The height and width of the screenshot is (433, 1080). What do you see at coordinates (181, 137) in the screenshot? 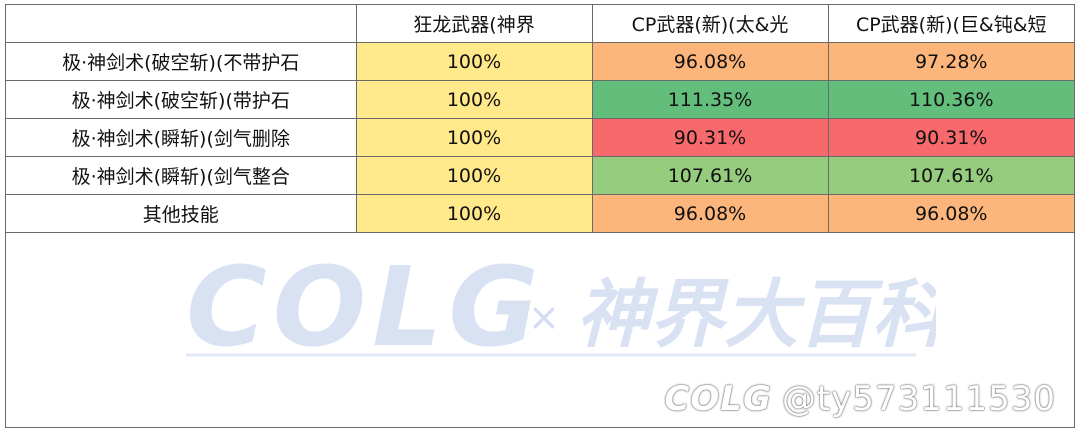
I see `row-label: 极·神剑术(瞬斩)(剑气删除` at bounding box center [181, 137].